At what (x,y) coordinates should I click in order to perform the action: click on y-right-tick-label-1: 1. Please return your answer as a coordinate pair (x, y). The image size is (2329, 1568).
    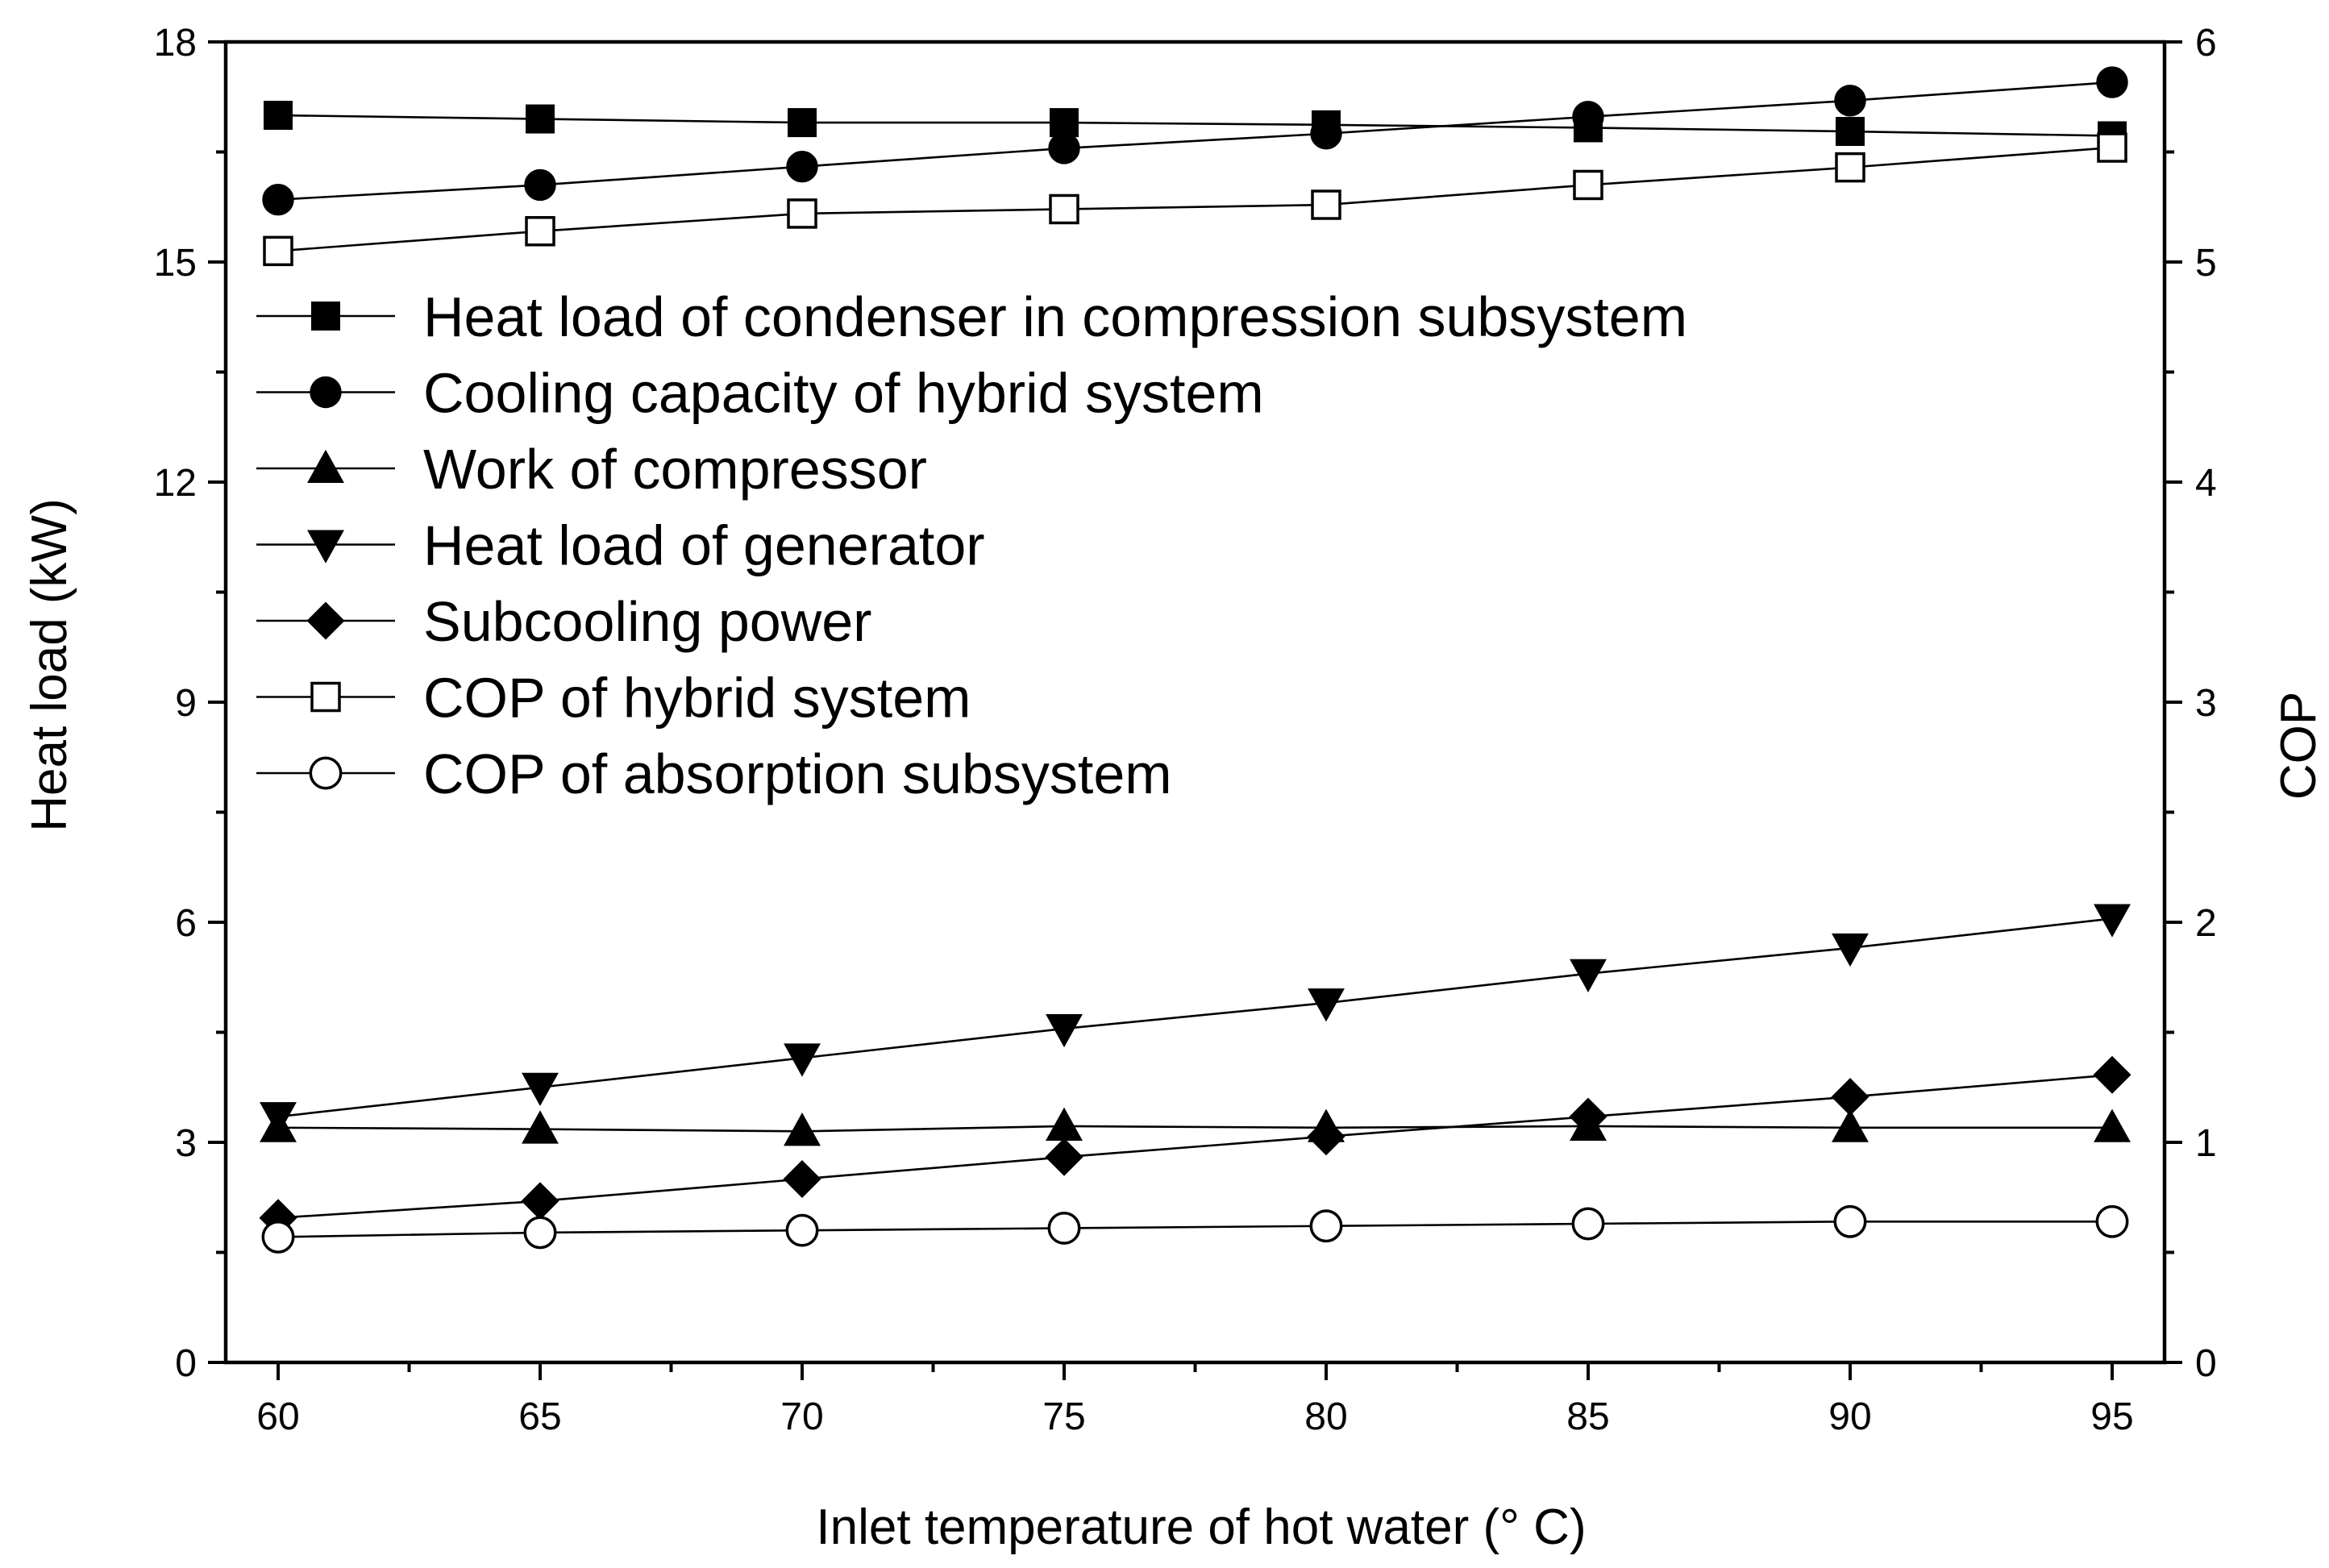
    Looking at the image, I should click on (2206, 1143).